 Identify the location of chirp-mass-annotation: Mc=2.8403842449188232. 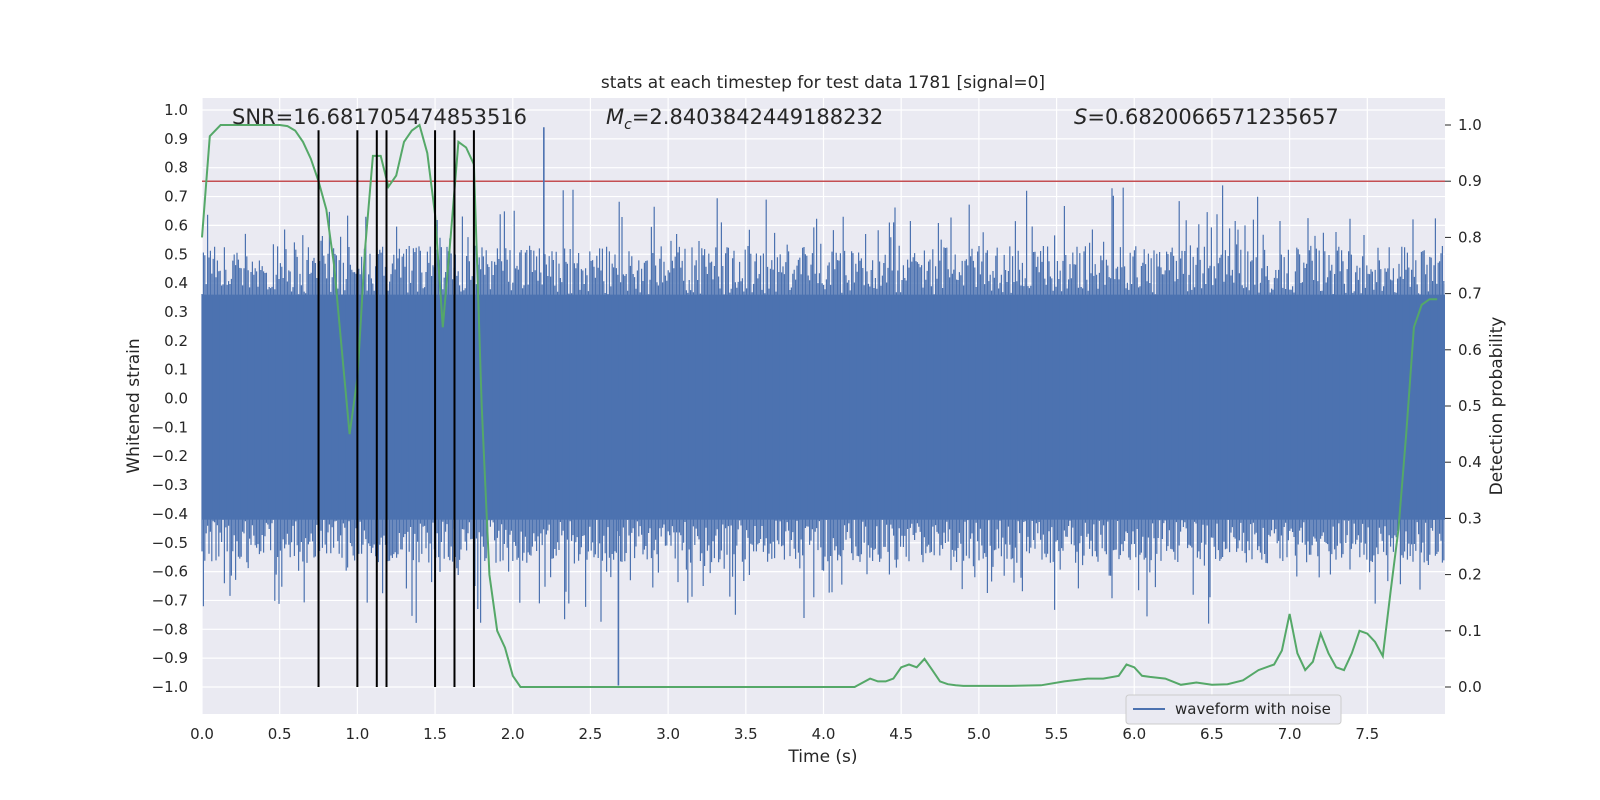
(744, 119).